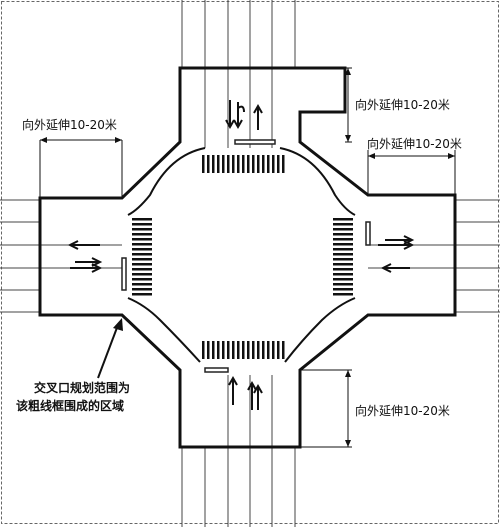 The width and height of the screenshot is (500, 527). What do you see at coordinates (82, 388) in the screenshot?
I see `planning-note-line1: 交叉口规划范围为` at bounding box center [82, 388].